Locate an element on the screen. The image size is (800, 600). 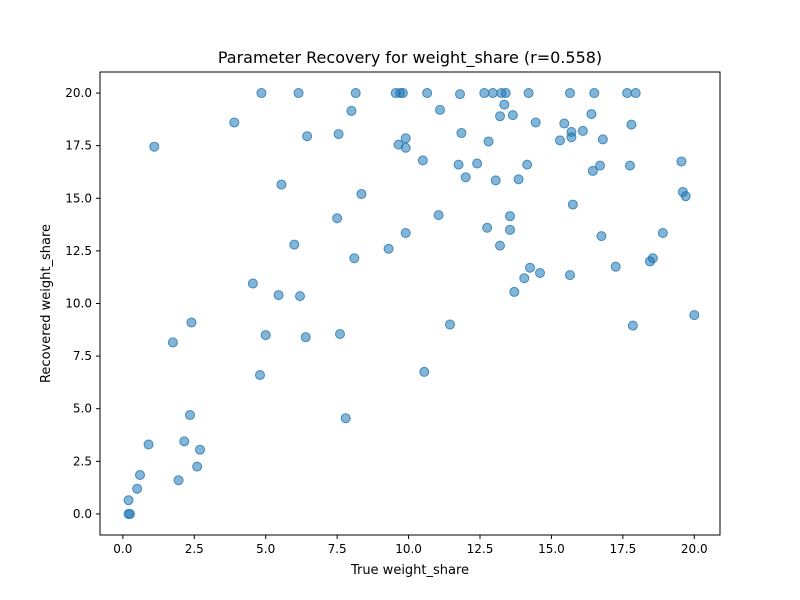
x-tick-label: 5.0 is located at coordinates (265, 549).